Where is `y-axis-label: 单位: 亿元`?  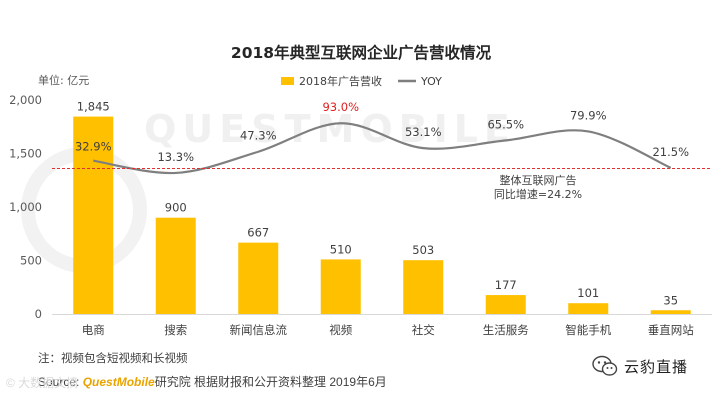 y-axis-label: 单位: 亿元 is located at coordinates (63, 80).